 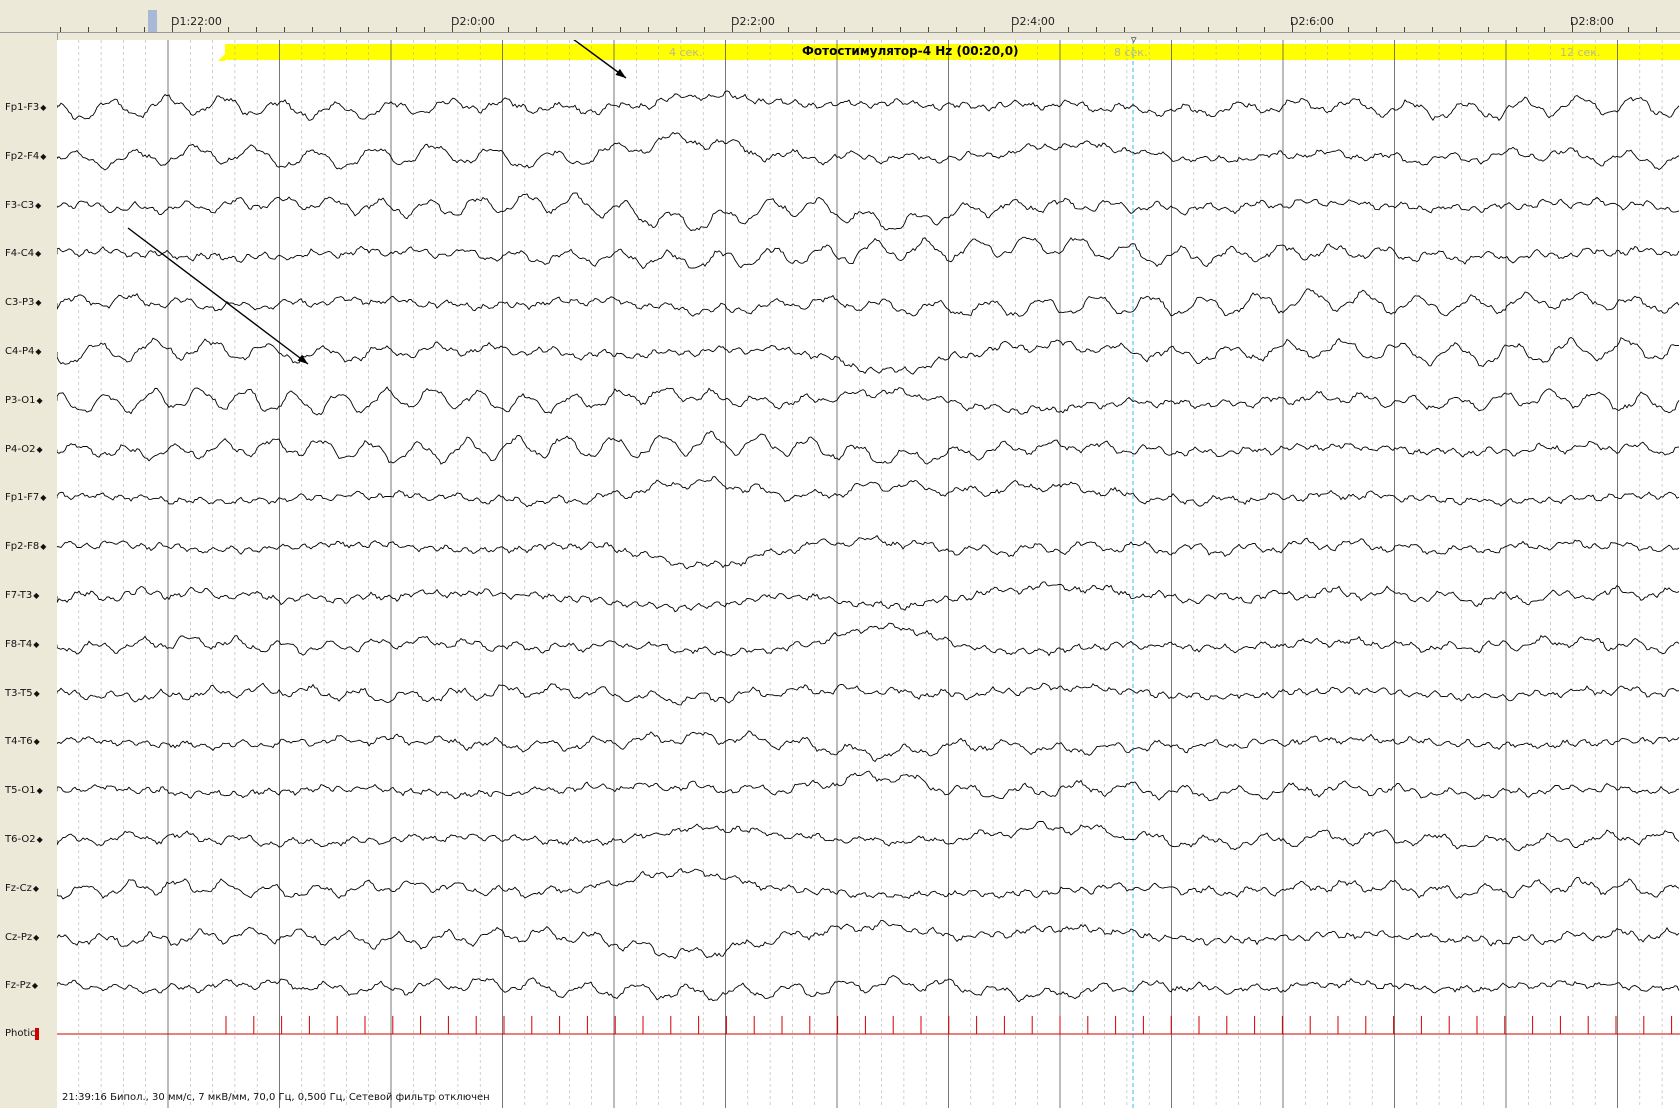 I want to click on channel-label: P4-O2◆, so click(x=24, y=449).